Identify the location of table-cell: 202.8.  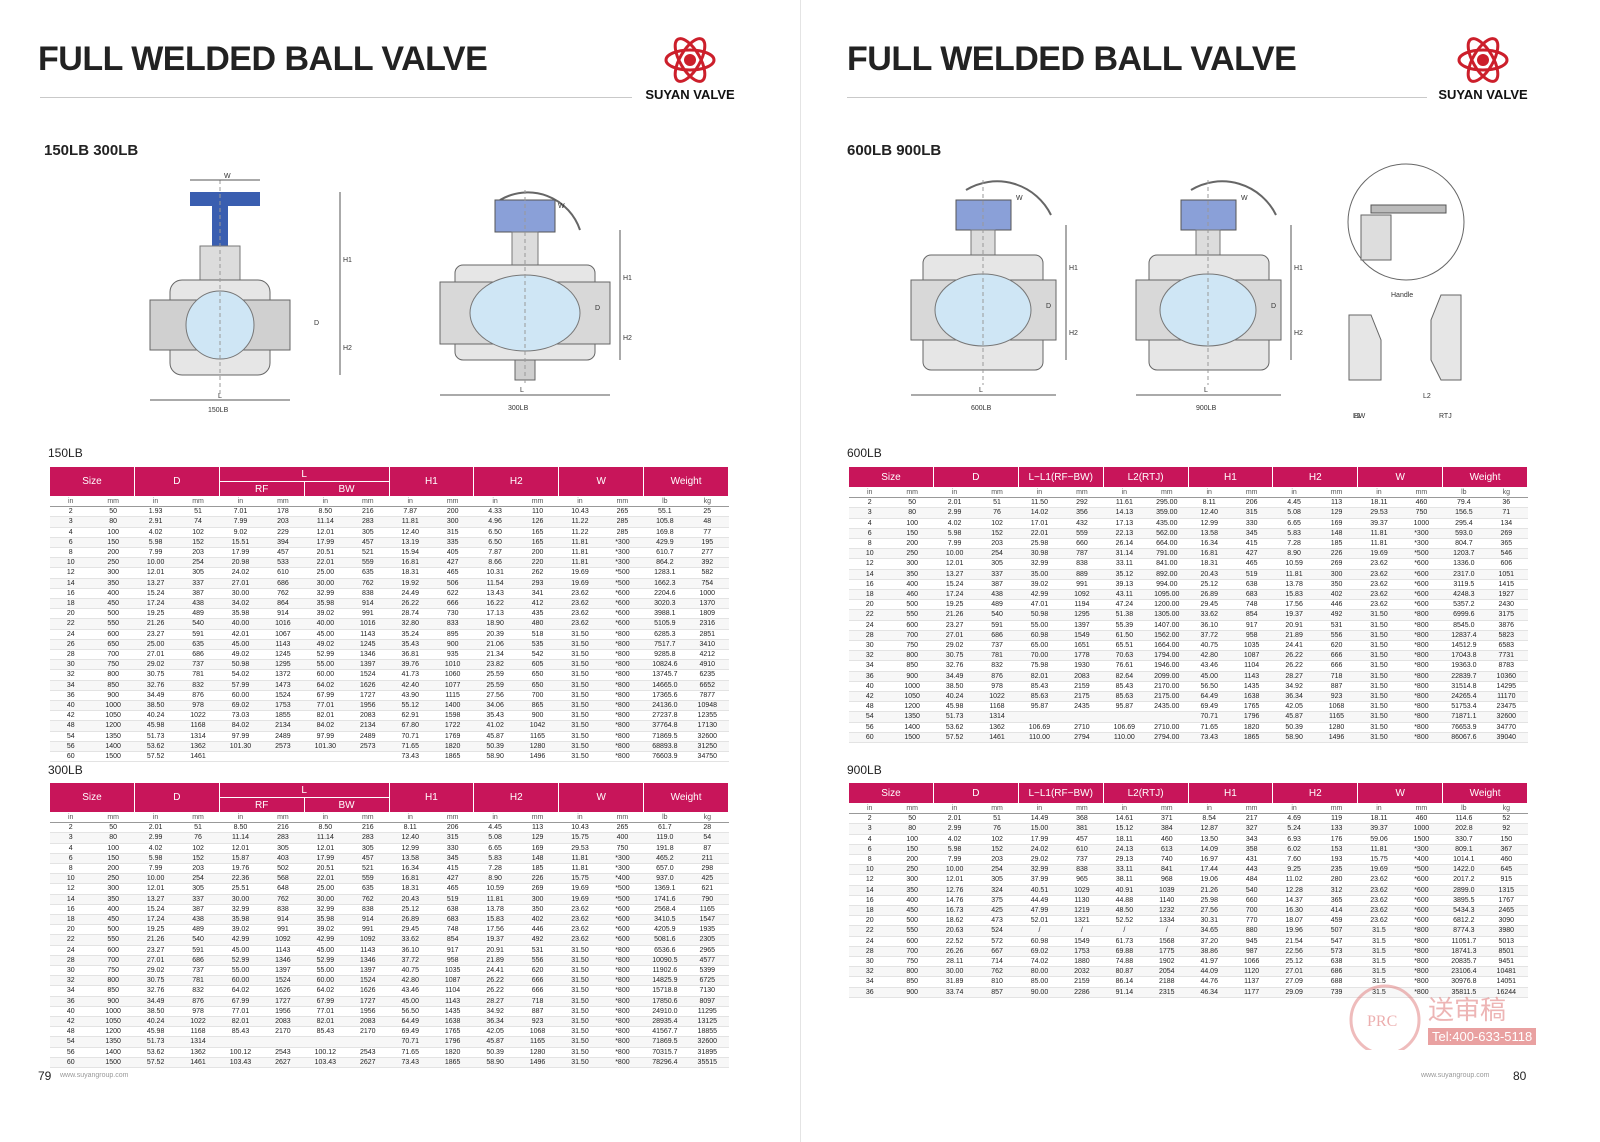
(1464, 829).